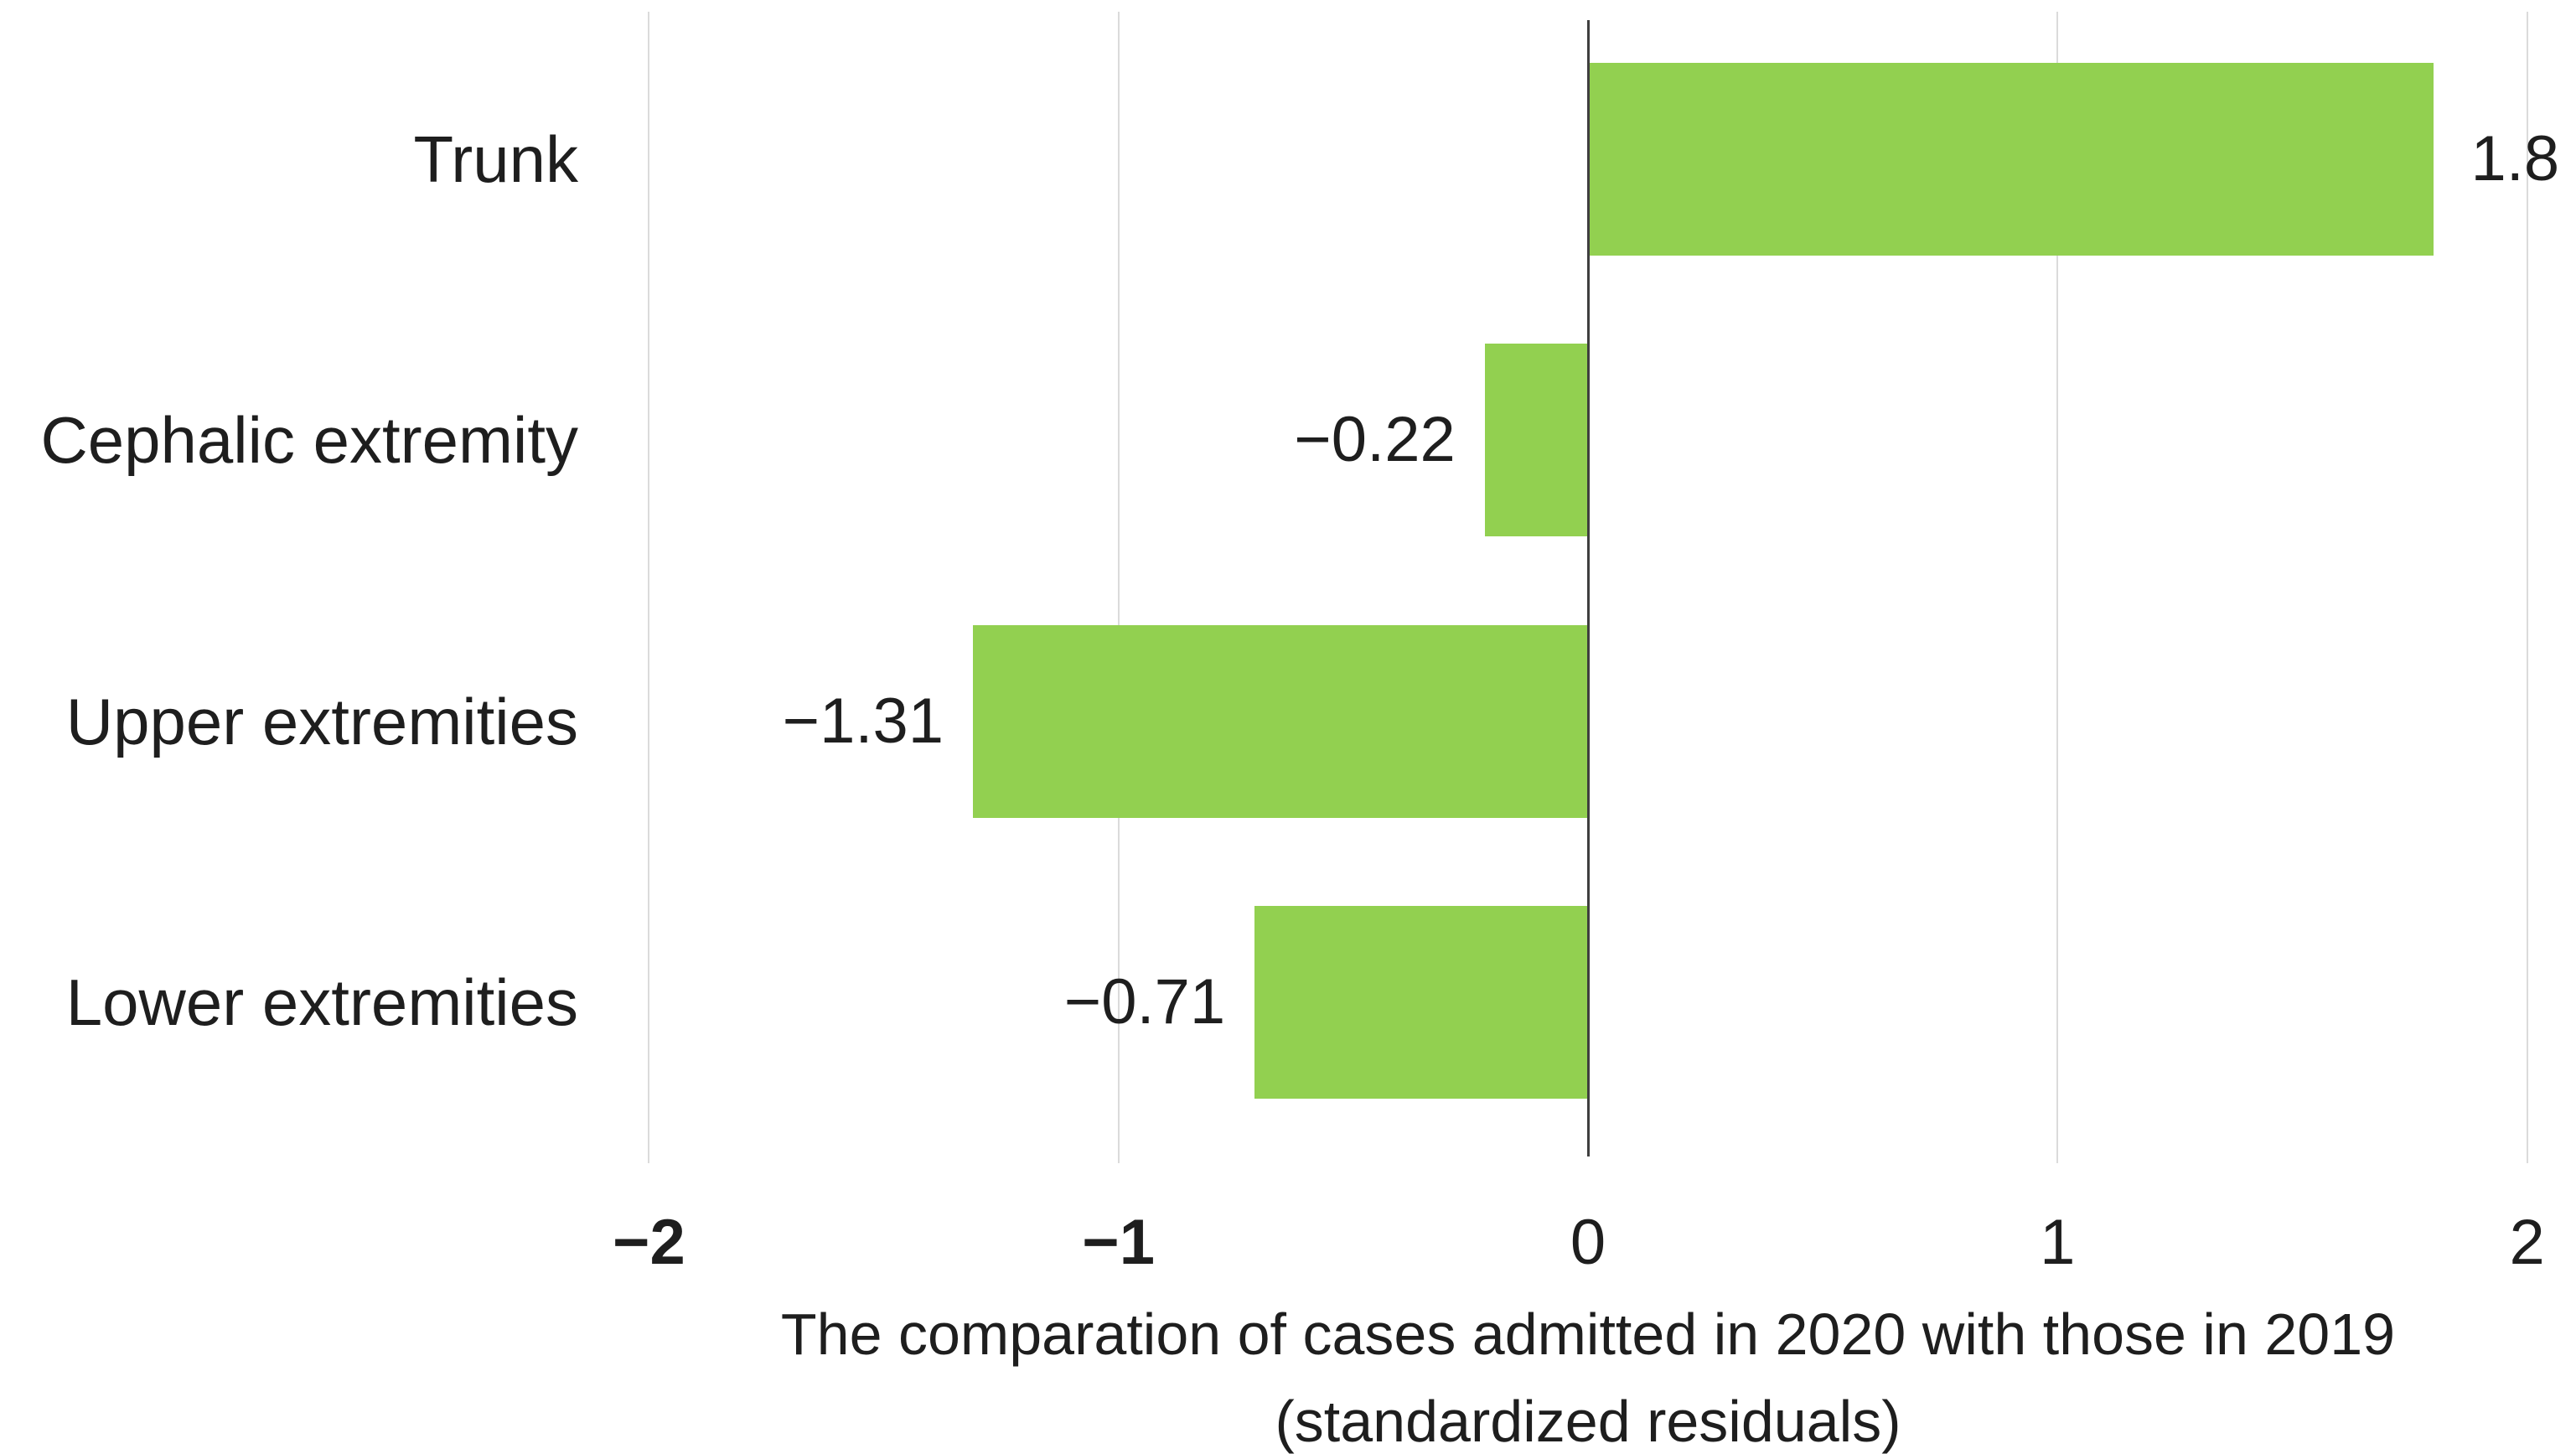  I want to click on data-label-trunk: 1.8, so click(2515, 158).